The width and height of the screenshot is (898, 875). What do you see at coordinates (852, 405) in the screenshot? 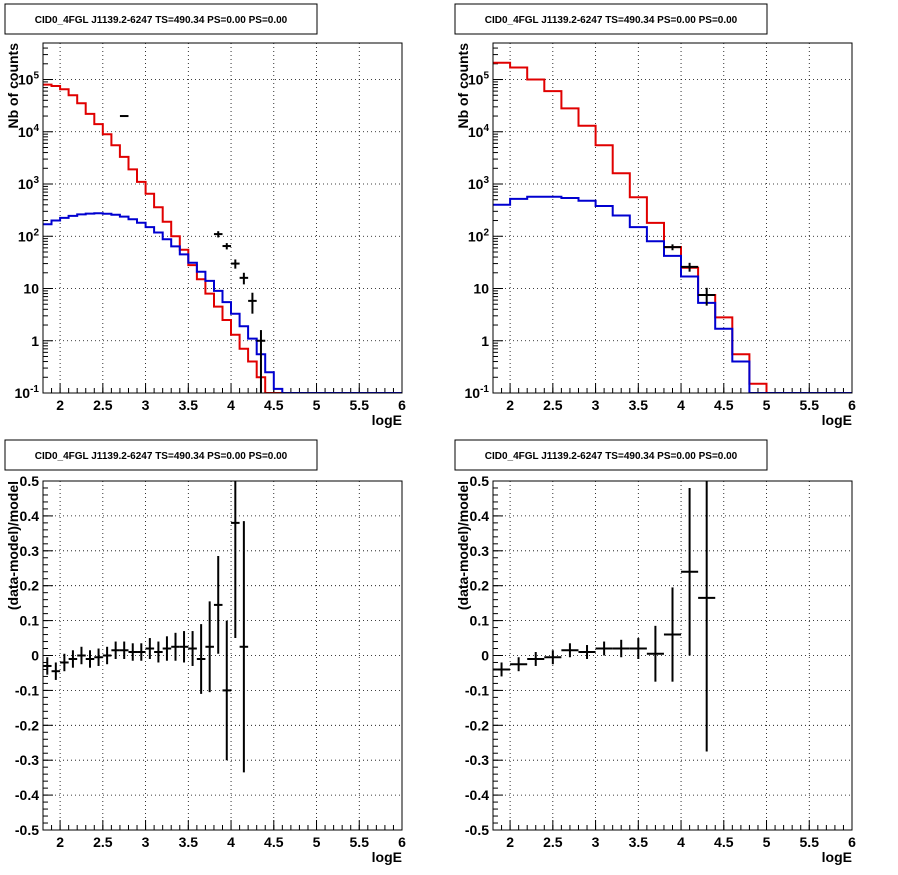
I see `x-tick-label: 6` at bounding box center [852, 405].